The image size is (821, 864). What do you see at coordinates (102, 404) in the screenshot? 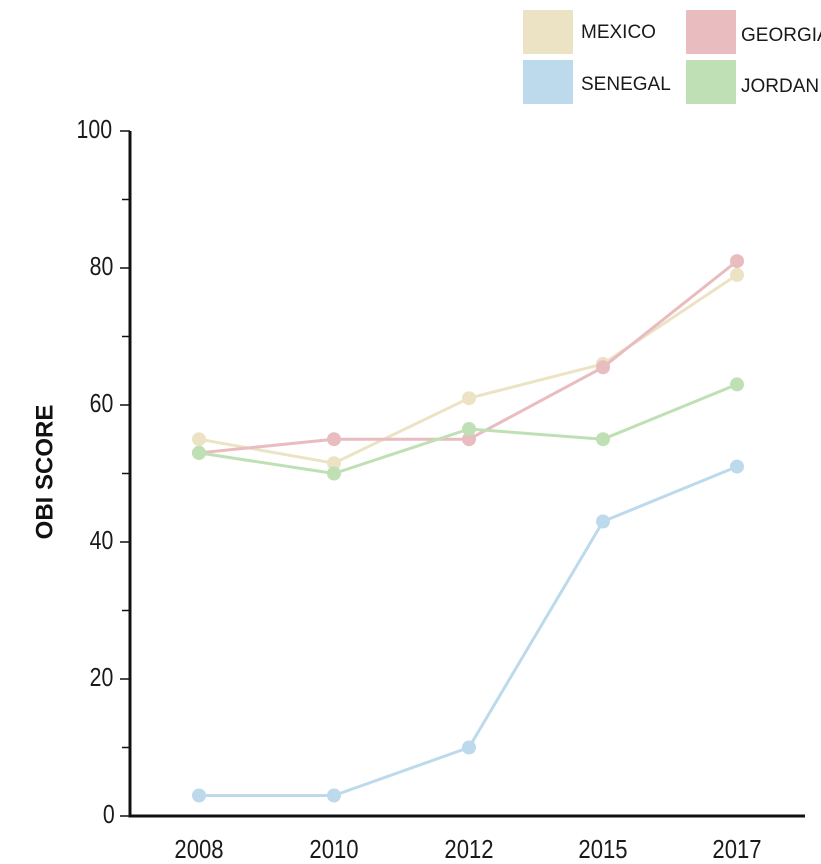
I see `y-tick-label: 60` at bounding box center [102, 404].